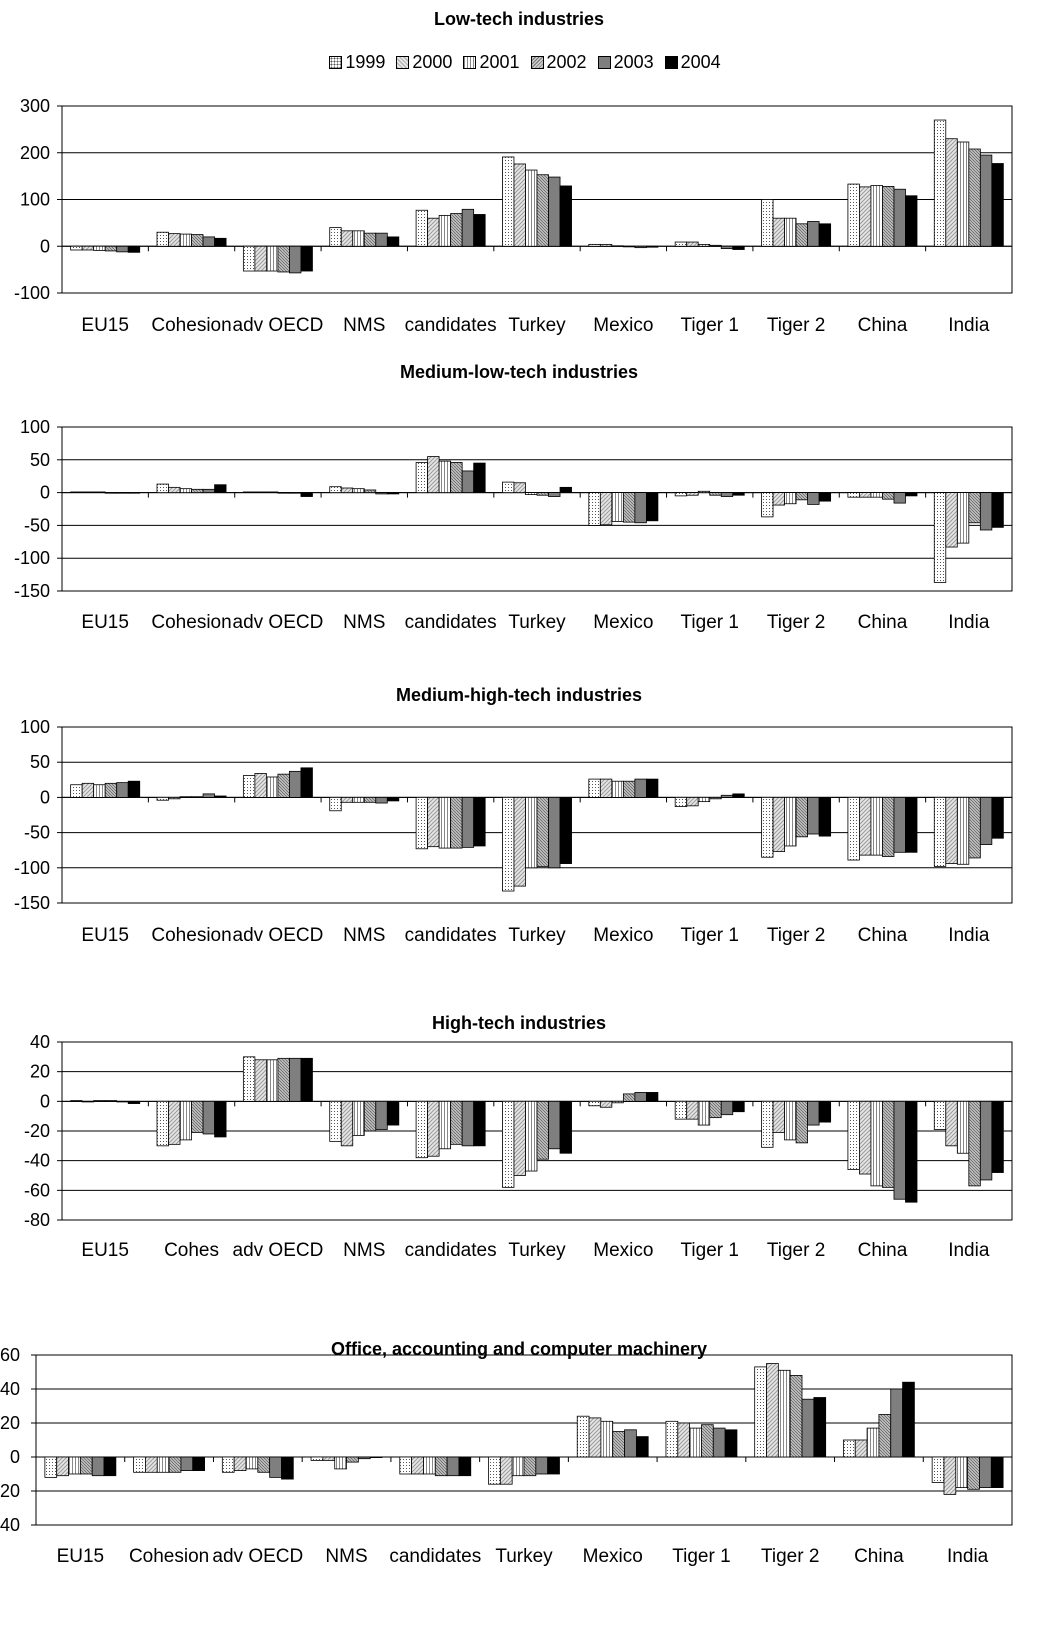 The image size is (1050, 1628). I want to click on chart-title: Medium-high-tech industries, so click(519, 695).